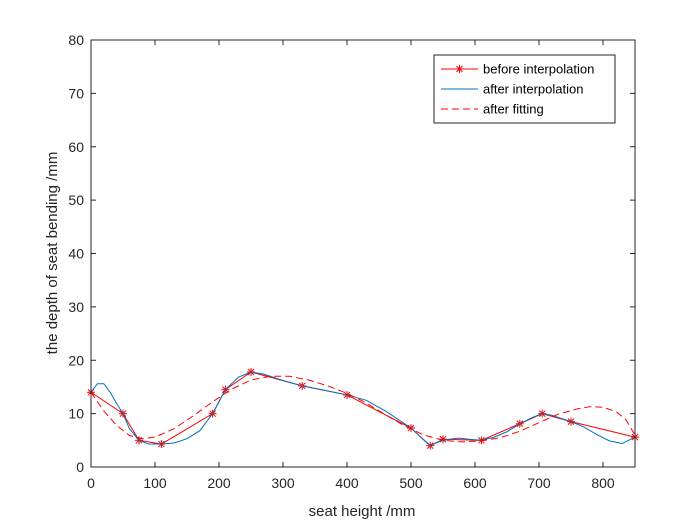 This screenshot has width=700, height=525. What do you see at coordinates (362, 511) in the screenshot?
I see `x-axis-title: seat height /mm` at bounding box center [362, 511].